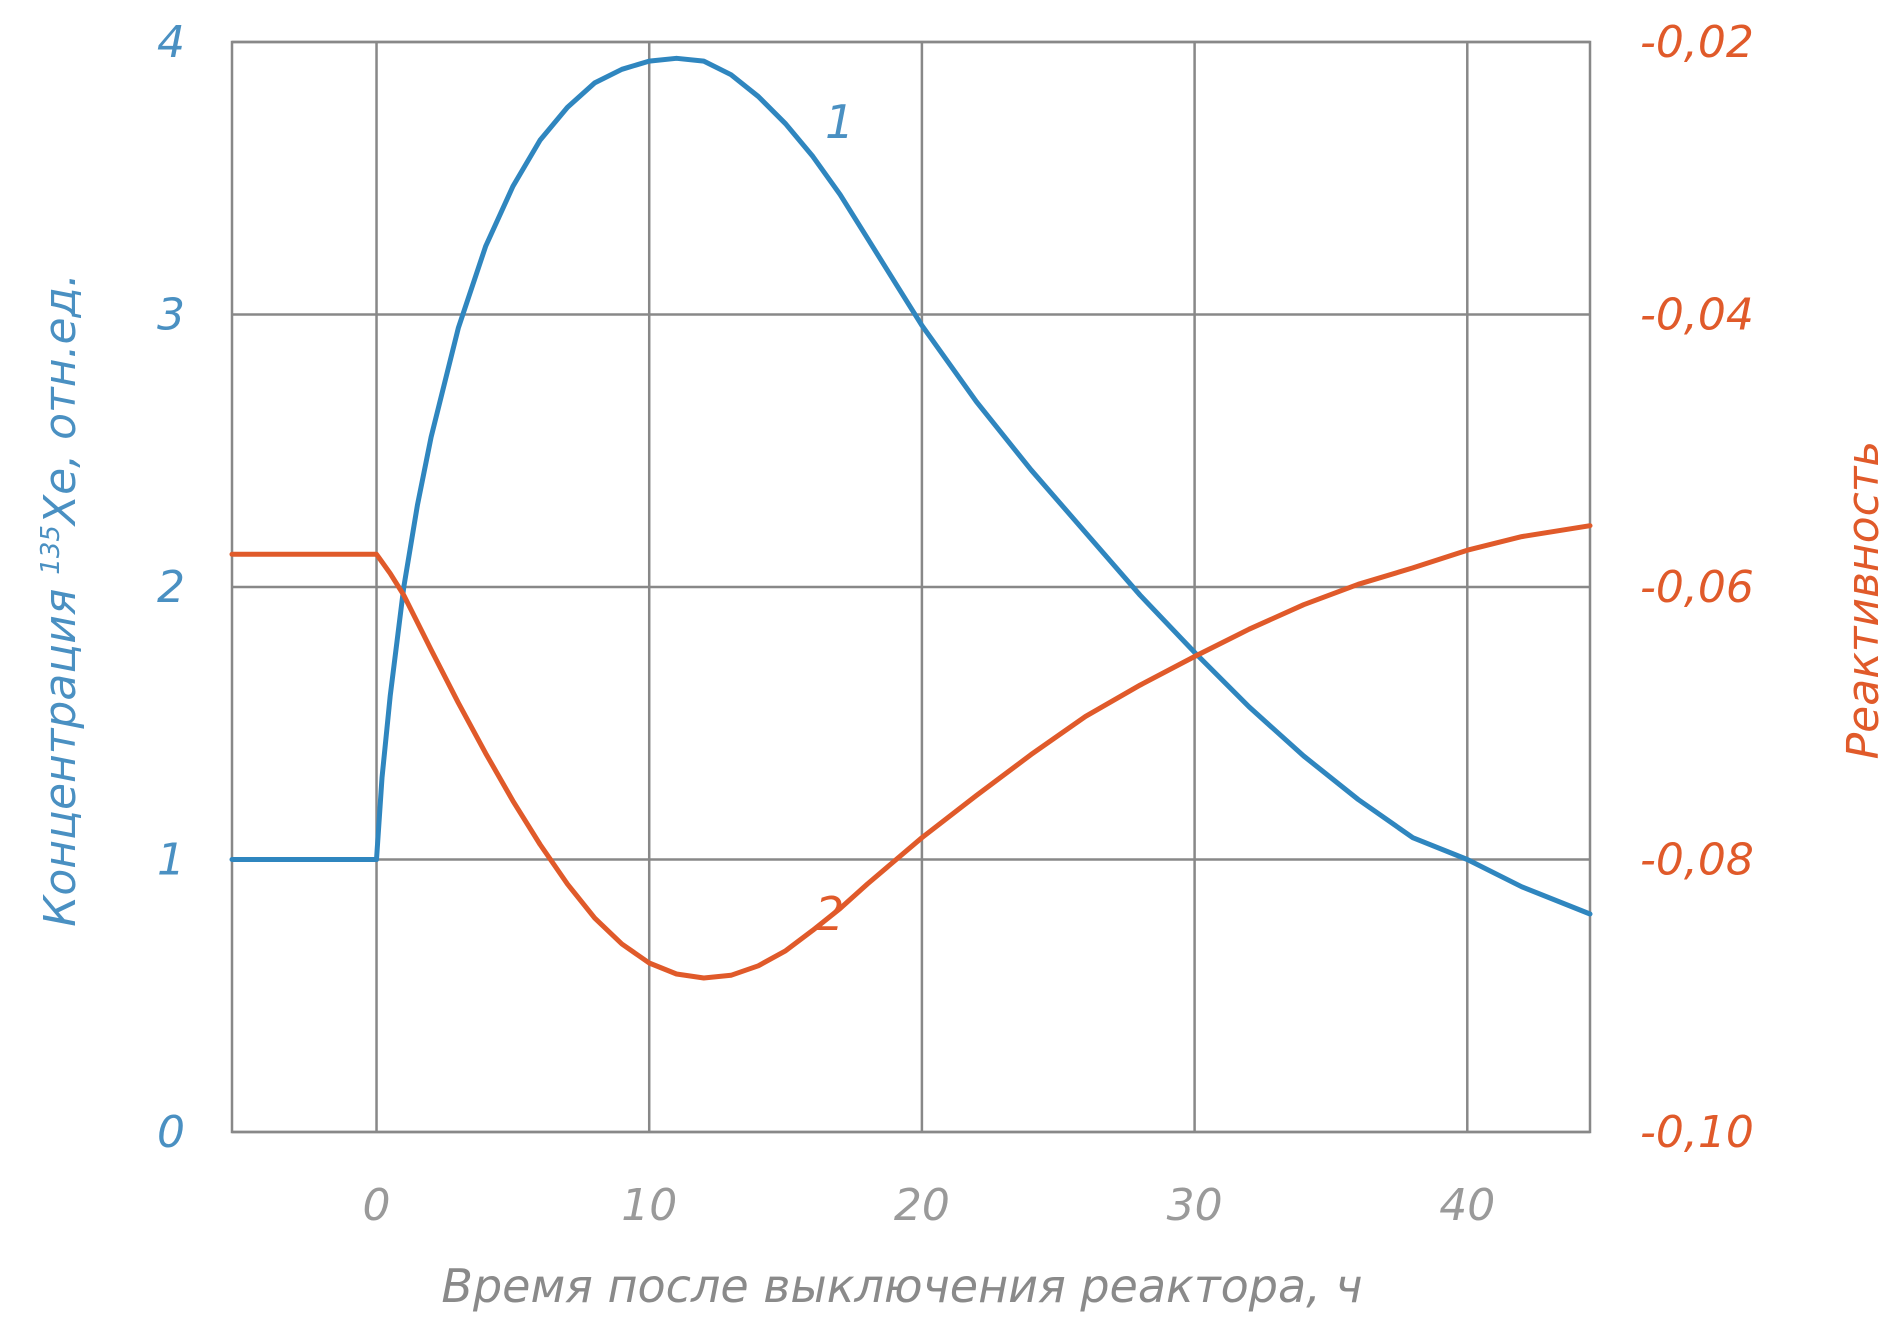 Image resolution: width=1903 pixels, height=1327 pixels. What do you see at coordinates (834, 518) in the screenshot?
I see `curve-labels: 1 2` at bounding box center [834, 518].